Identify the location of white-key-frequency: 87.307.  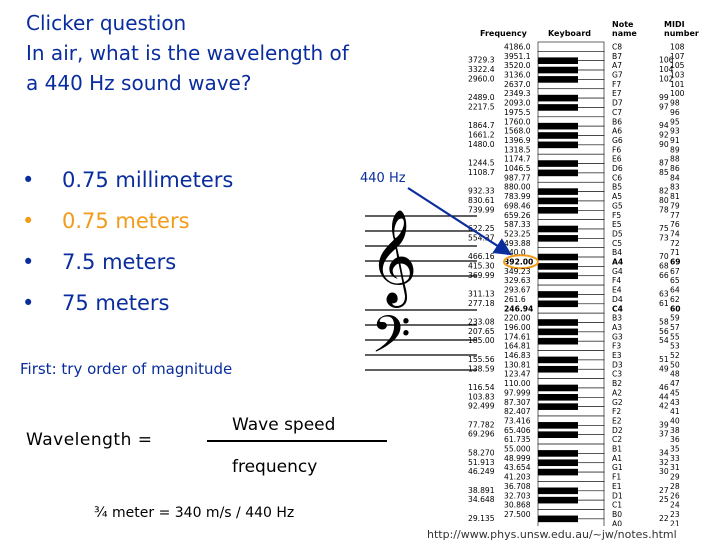
(517, 402).